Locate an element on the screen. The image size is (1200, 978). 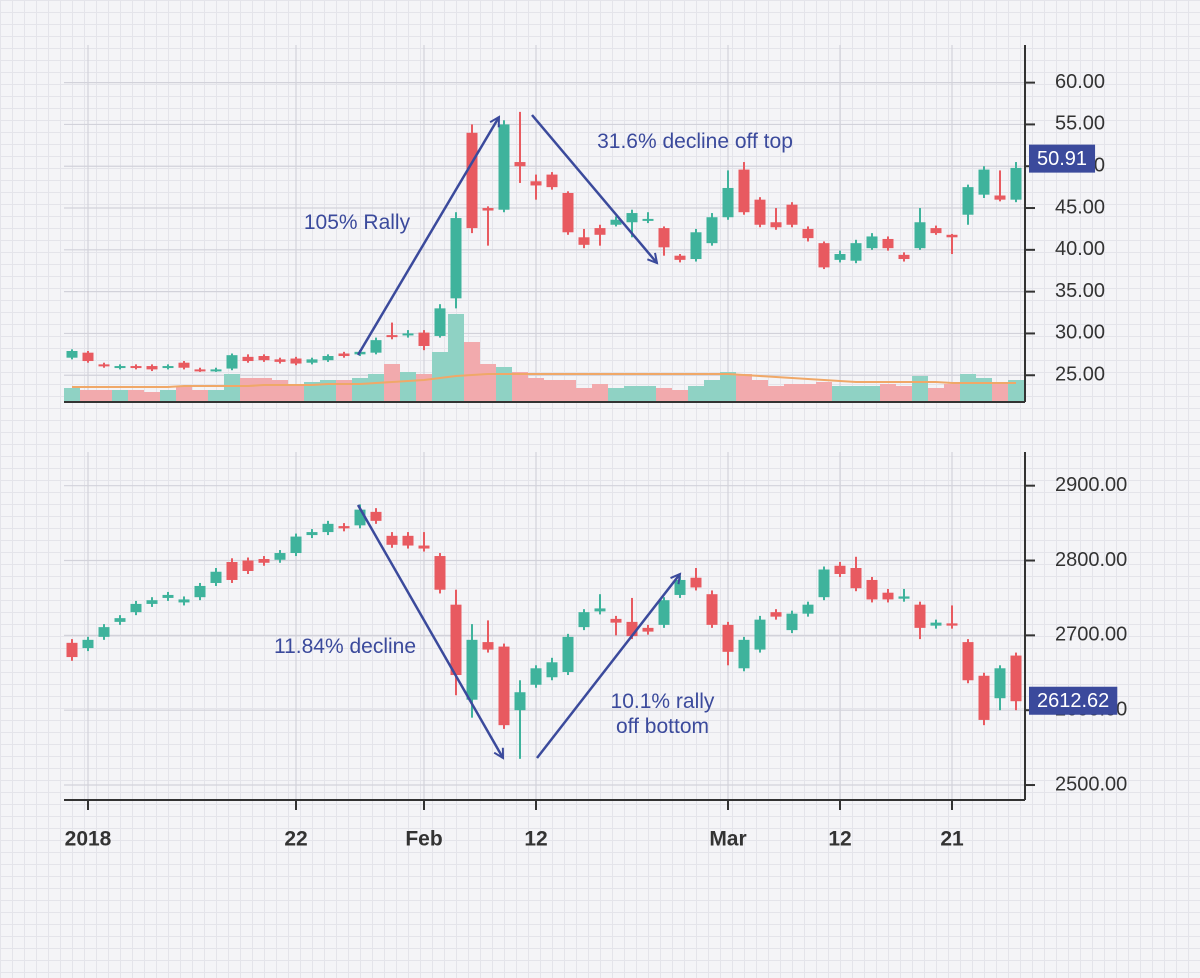
y-tick-label: 40.00 is located at coordinates (1080, 249).